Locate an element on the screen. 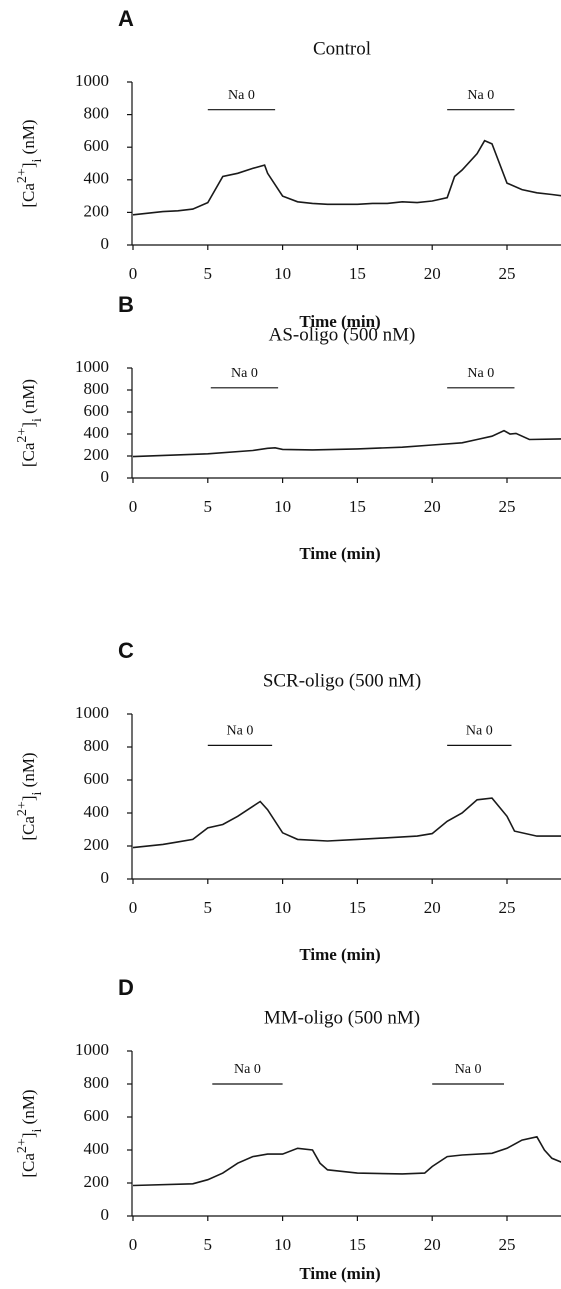  chart-title: Control is located at coordinates (342, 48).